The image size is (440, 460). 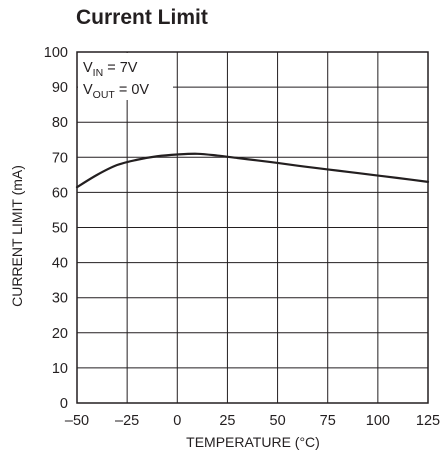 What do you see at coordinates (253, 442) in the screenshot?
I see `x-axis-label: TEMPERATURE (°C)` at bounding box center [253, 442].